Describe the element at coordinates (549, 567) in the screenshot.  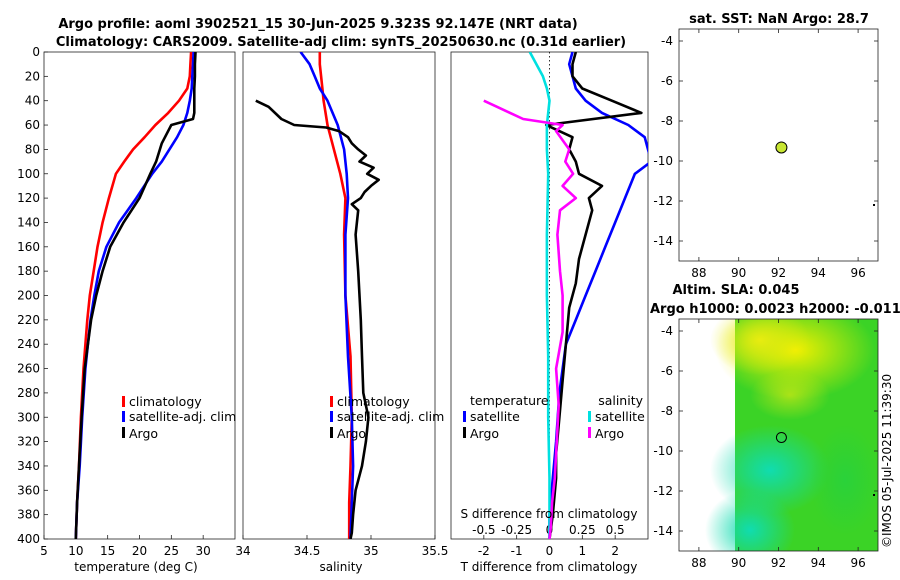
I see `t-difference-label: T difference from climatology` at that location.